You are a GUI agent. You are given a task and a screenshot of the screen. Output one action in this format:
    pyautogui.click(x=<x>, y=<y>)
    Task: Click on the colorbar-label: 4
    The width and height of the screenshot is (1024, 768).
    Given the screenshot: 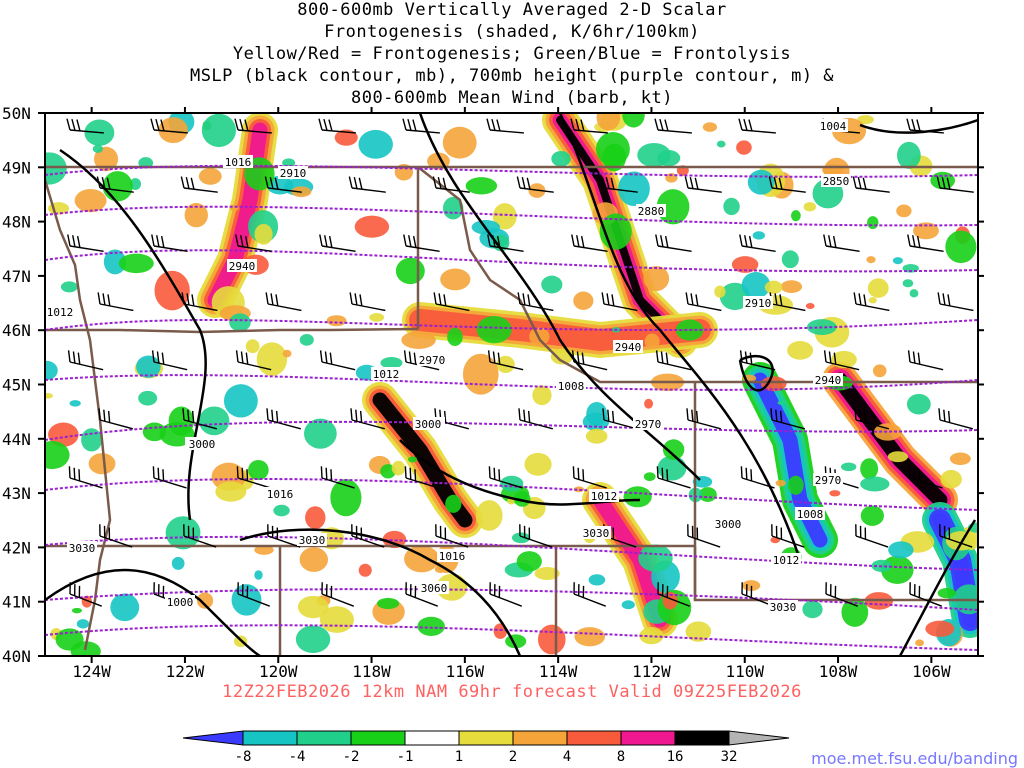 What is the action you would take?
    pyautogui.click(x=567, y=757)
    